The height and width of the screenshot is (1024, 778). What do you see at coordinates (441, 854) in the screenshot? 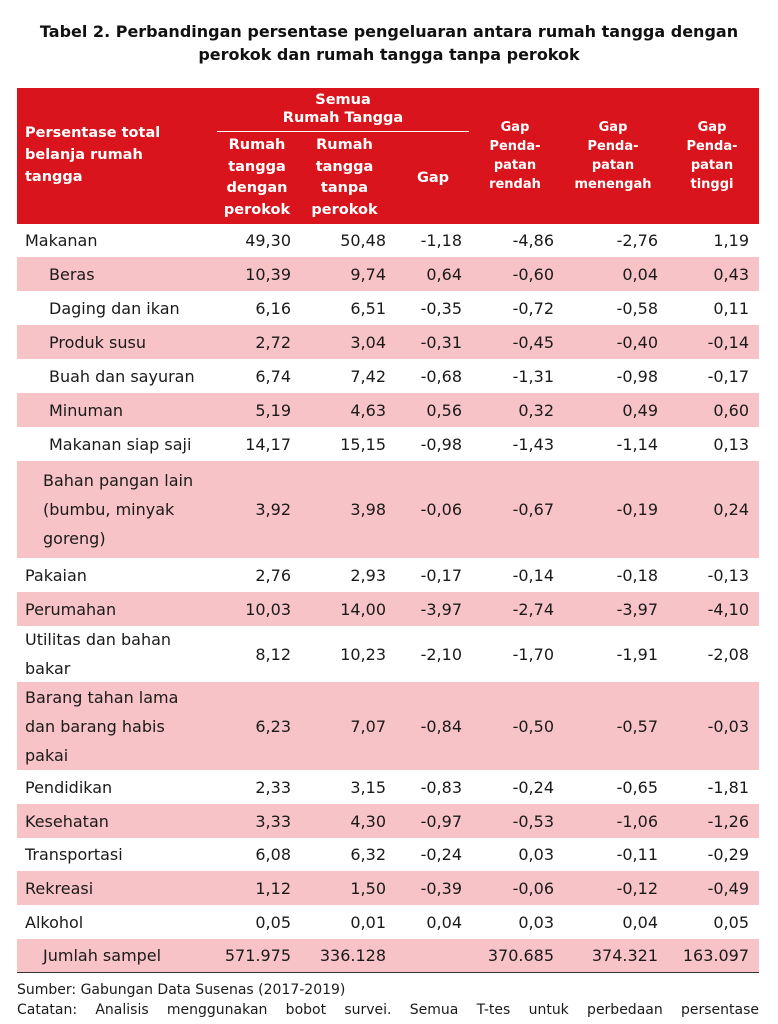
I see `cell-value: -0,24` at bounding box center [441, 854].